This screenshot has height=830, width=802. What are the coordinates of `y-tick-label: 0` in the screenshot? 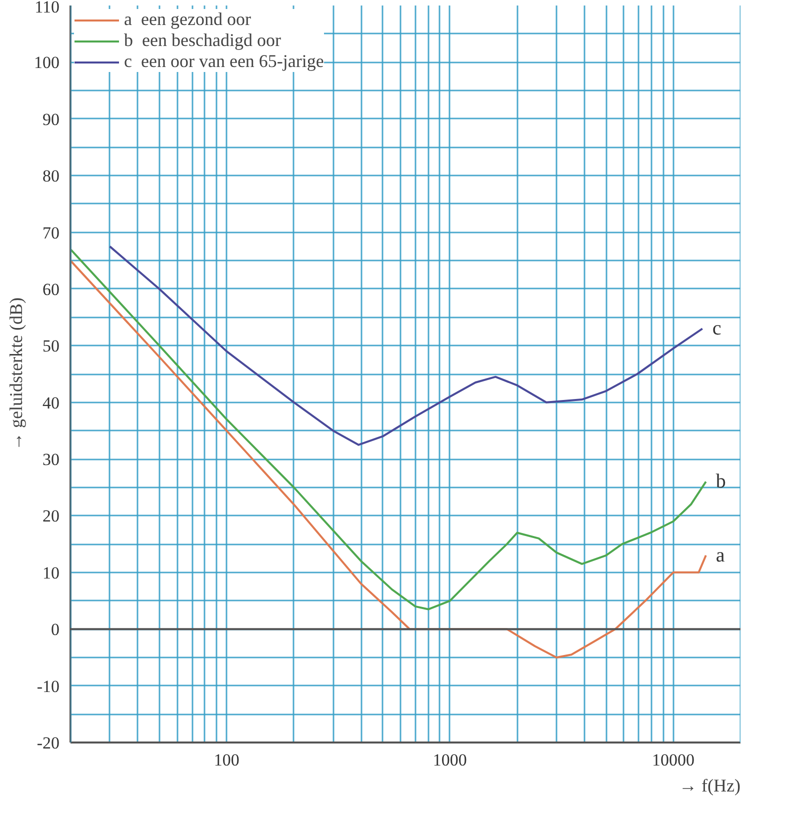 It's located at (55, 630).